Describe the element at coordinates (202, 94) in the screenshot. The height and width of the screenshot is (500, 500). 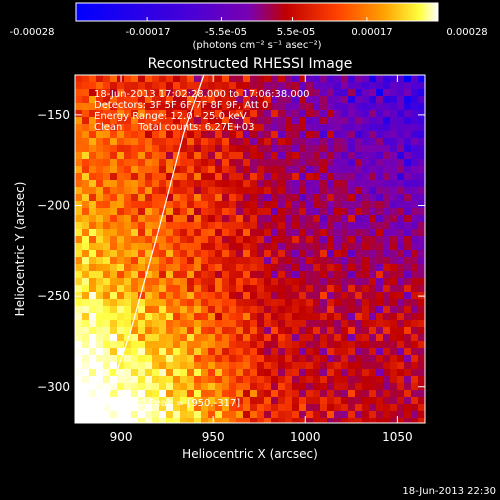
I see `annotation-time-range: 18-Jun-2013 17:02:28.000 to 17:06:38.000` at that location.